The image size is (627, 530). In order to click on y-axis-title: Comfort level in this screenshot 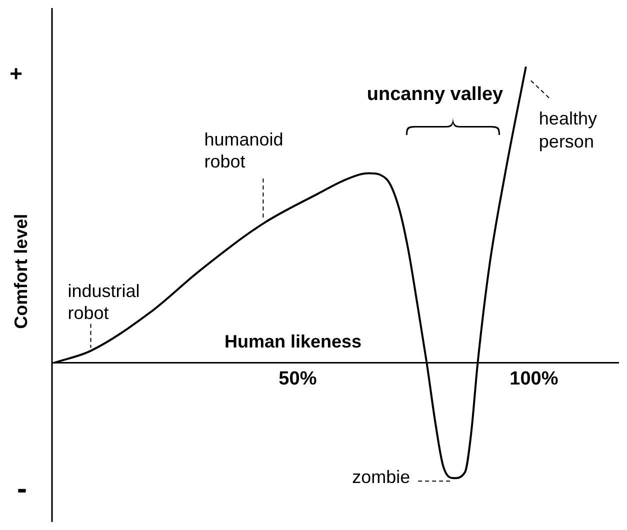, I will do `click(20, 271)`.